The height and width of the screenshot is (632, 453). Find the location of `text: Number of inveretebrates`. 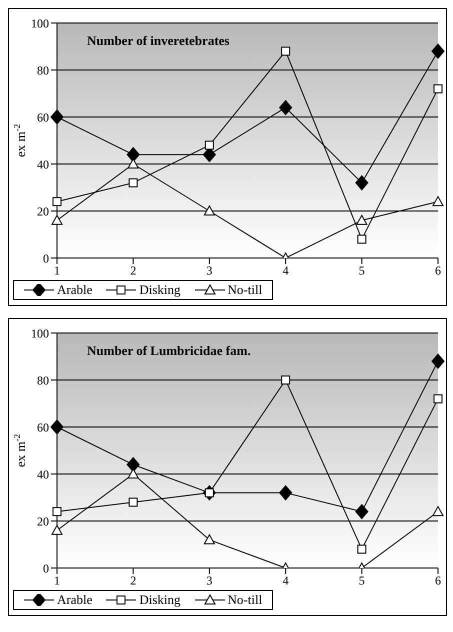

text: Number of inveretebrates is located at coordinates (158, 40).